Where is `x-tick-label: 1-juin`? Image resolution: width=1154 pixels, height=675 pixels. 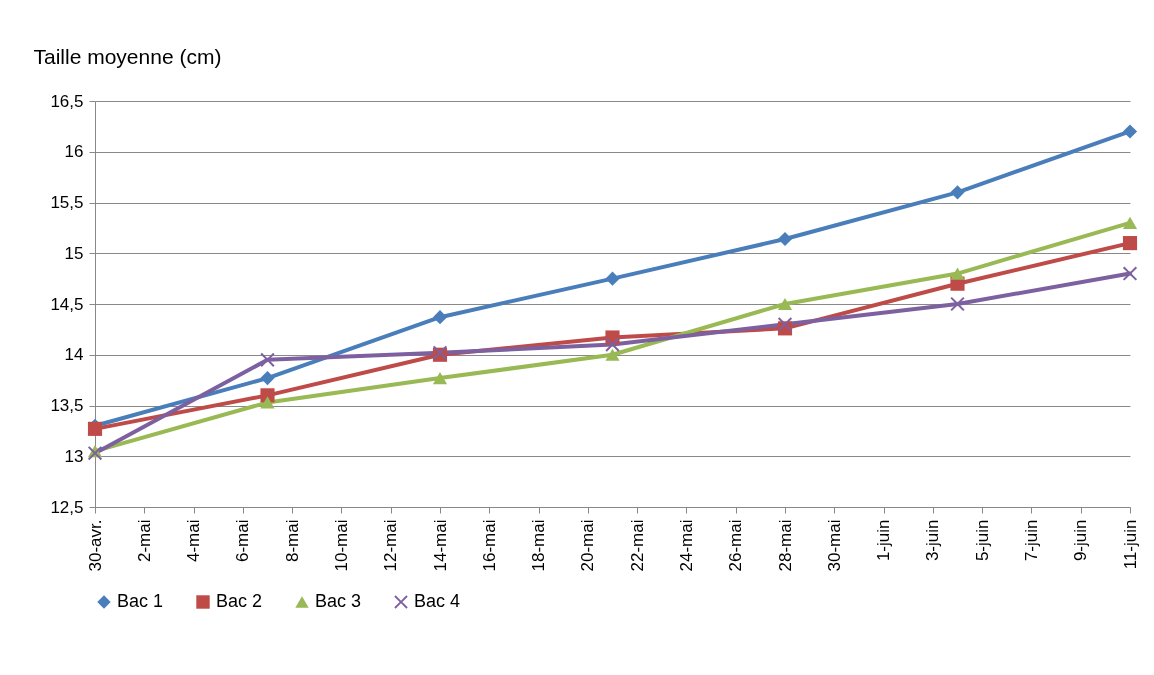 x-tick-label: 1-juin is located at coordinates (884, 540).